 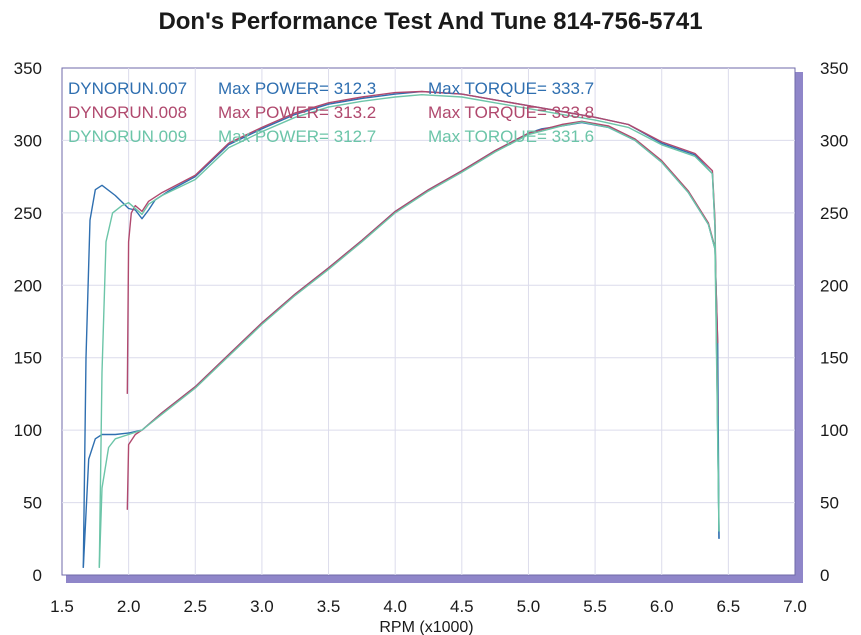 What do you see at coordinates (834, 358) in the screenshot?
I see `y-tick-label-right: 150` at bounding box center [834, 358].